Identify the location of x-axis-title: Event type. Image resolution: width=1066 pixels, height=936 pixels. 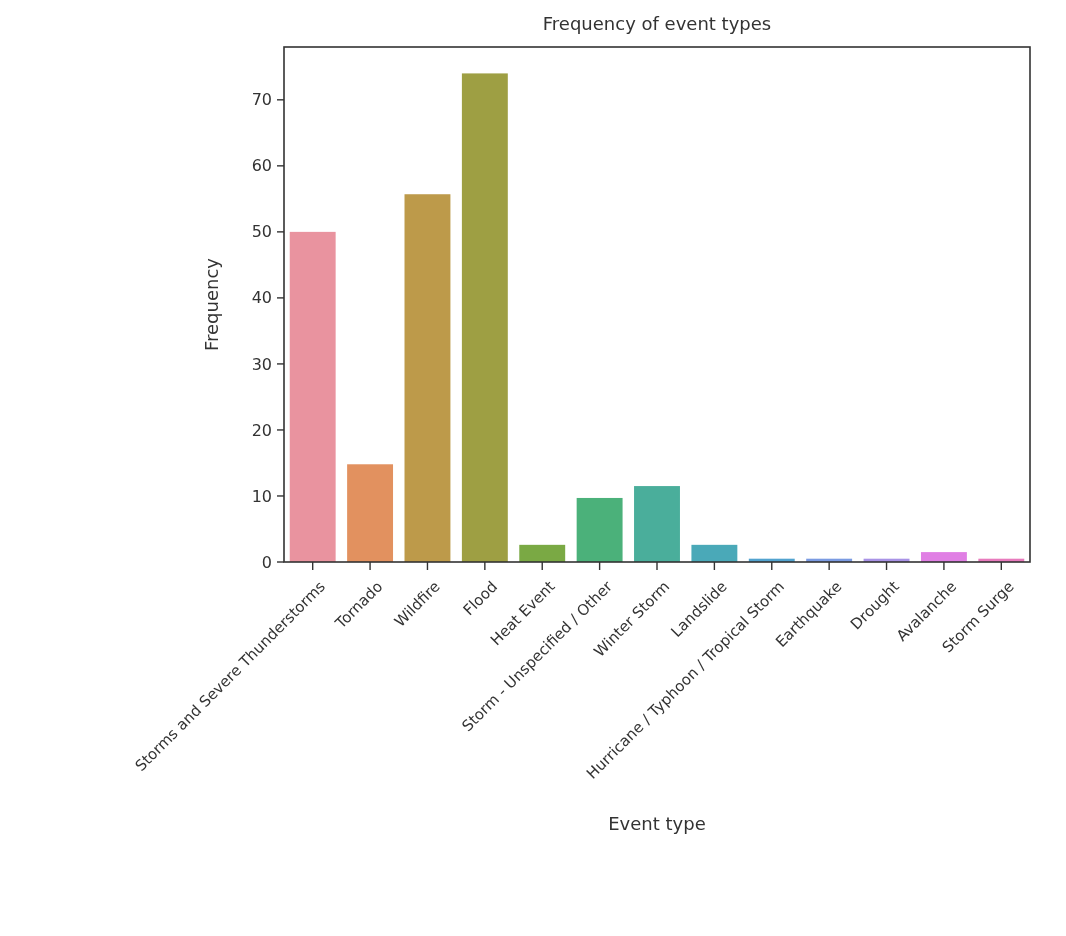
(657, 823).